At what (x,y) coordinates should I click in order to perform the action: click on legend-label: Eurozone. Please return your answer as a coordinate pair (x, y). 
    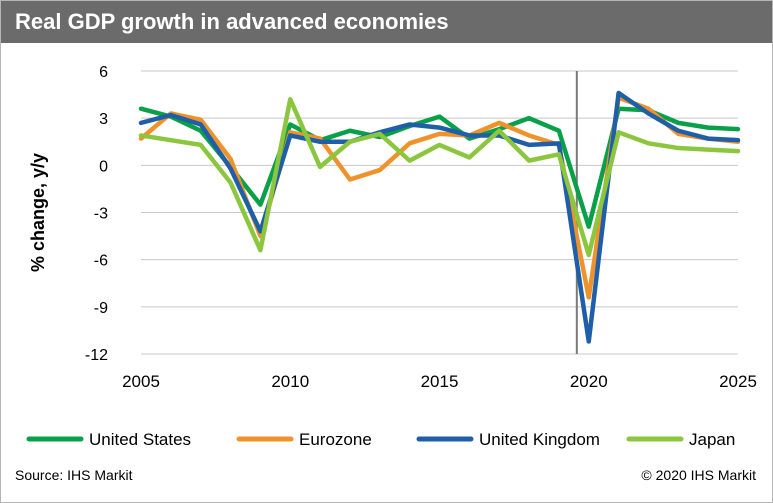
    Looking at the image, I should click on (335, 439).